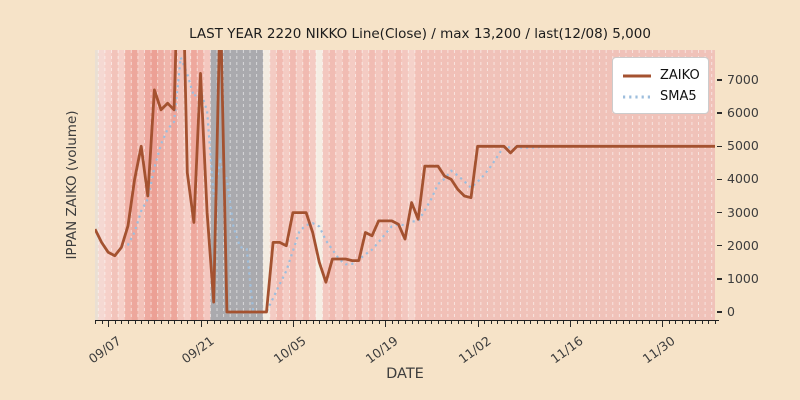  I want to click on legend-label-zaiko: ZAIKO, so click(680, 75).